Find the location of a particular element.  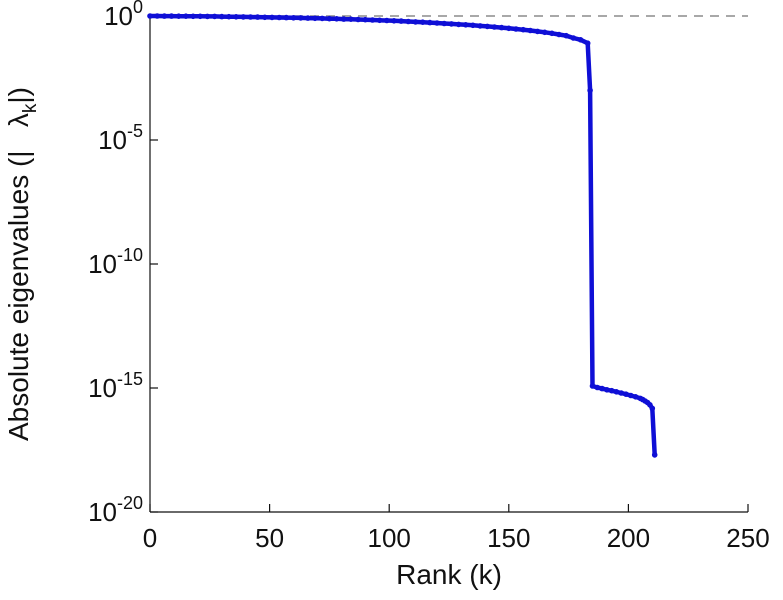

y-axis-label: Absolute eigenvalues (| λk|) is located at coordinates (22, 264).